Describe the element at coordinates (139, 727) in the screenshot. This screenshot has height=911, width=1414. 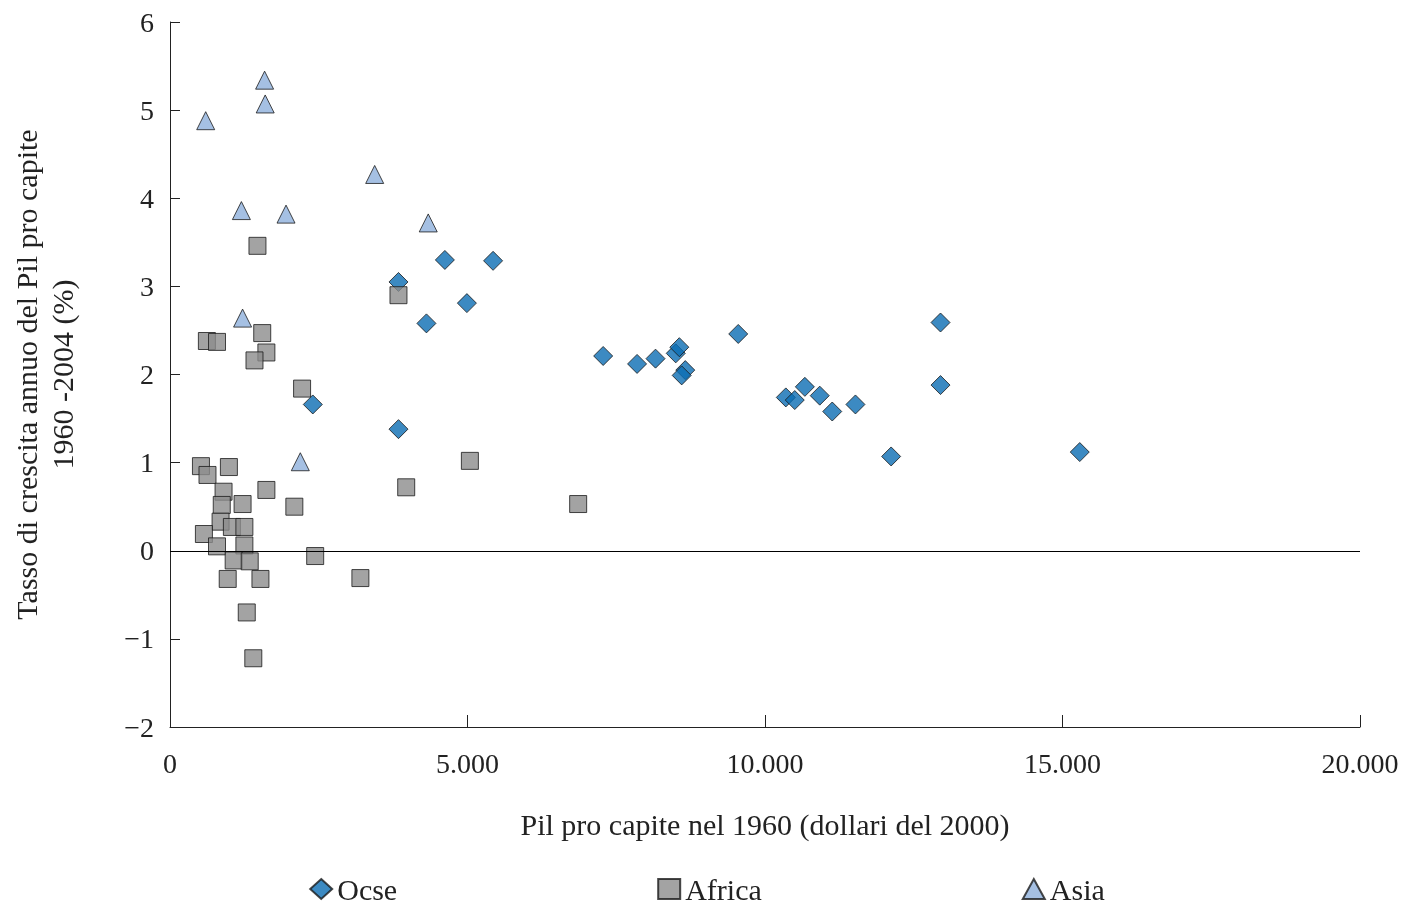
I see `y-tick-label: −2` at that location.